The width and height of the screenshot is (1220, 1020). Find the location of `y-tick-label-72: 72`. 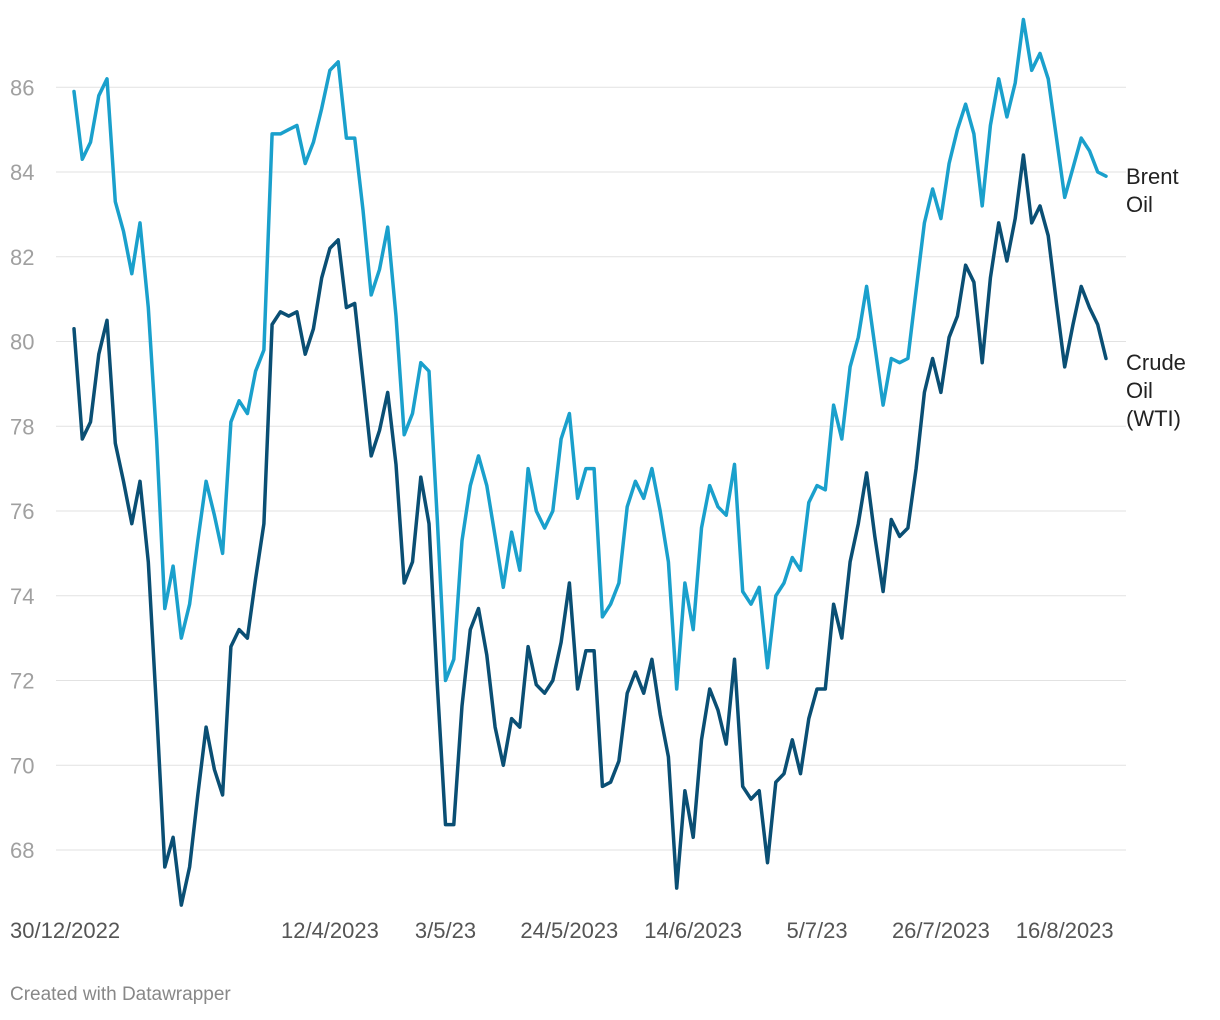

y-tick-label-72: 72 is located at coordinates (22, 681).